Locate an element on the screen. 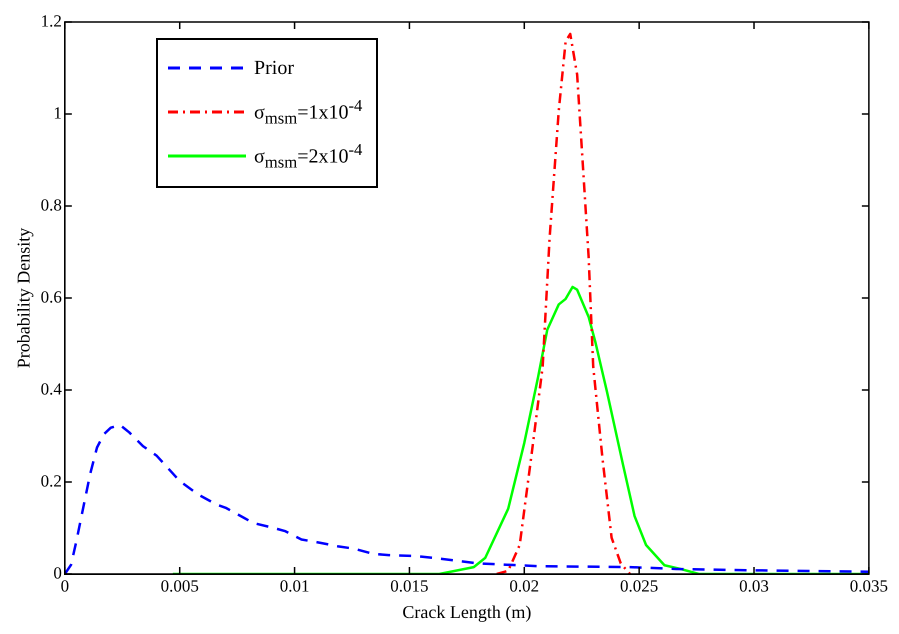  x-tick-label: 0.005 is located at coordinates (179, 586).